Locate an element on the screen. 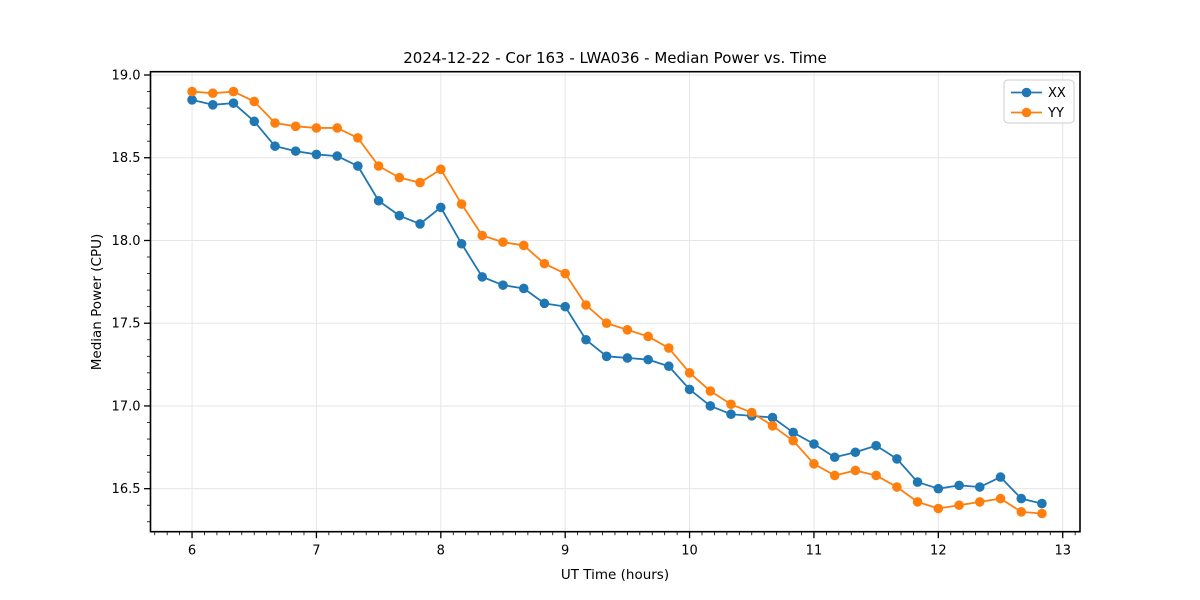  y-tick-label: 19.0 is located at coordinates (126, 76).